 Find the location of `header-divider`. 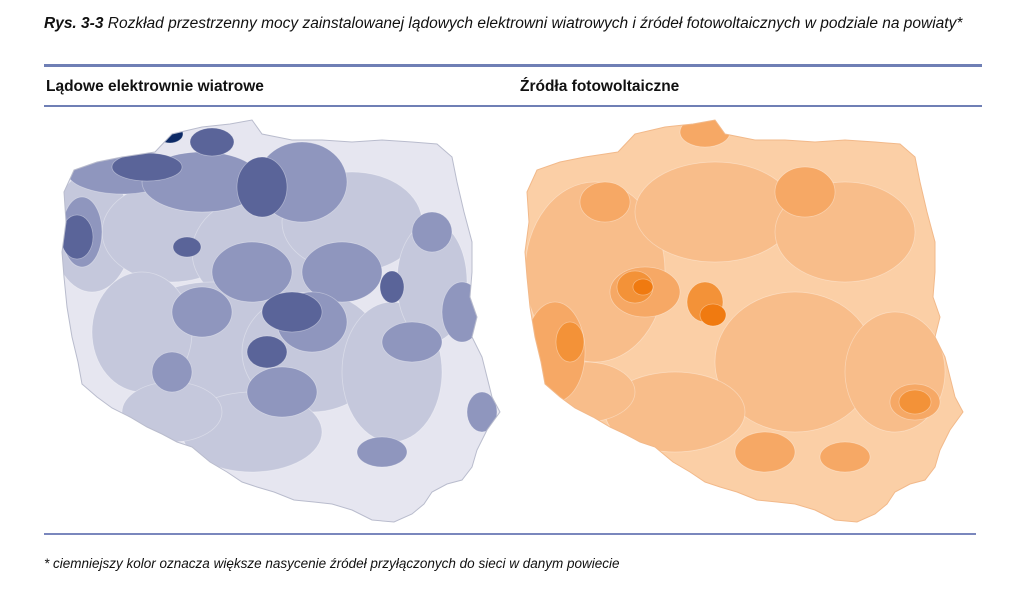

header-divider is located at coordinates (513, 106).